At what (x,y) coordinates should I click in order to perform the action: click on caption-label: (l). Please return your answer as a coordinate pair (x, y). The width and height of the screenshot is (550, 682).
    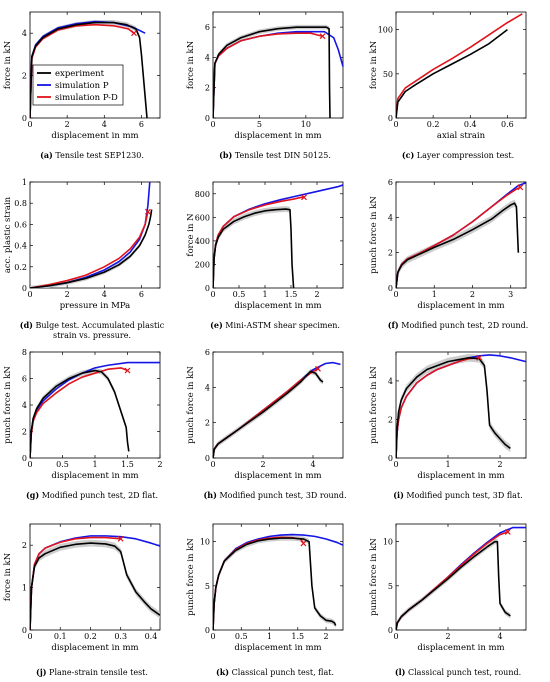
    Looking at the image, I should click on (400, 672).